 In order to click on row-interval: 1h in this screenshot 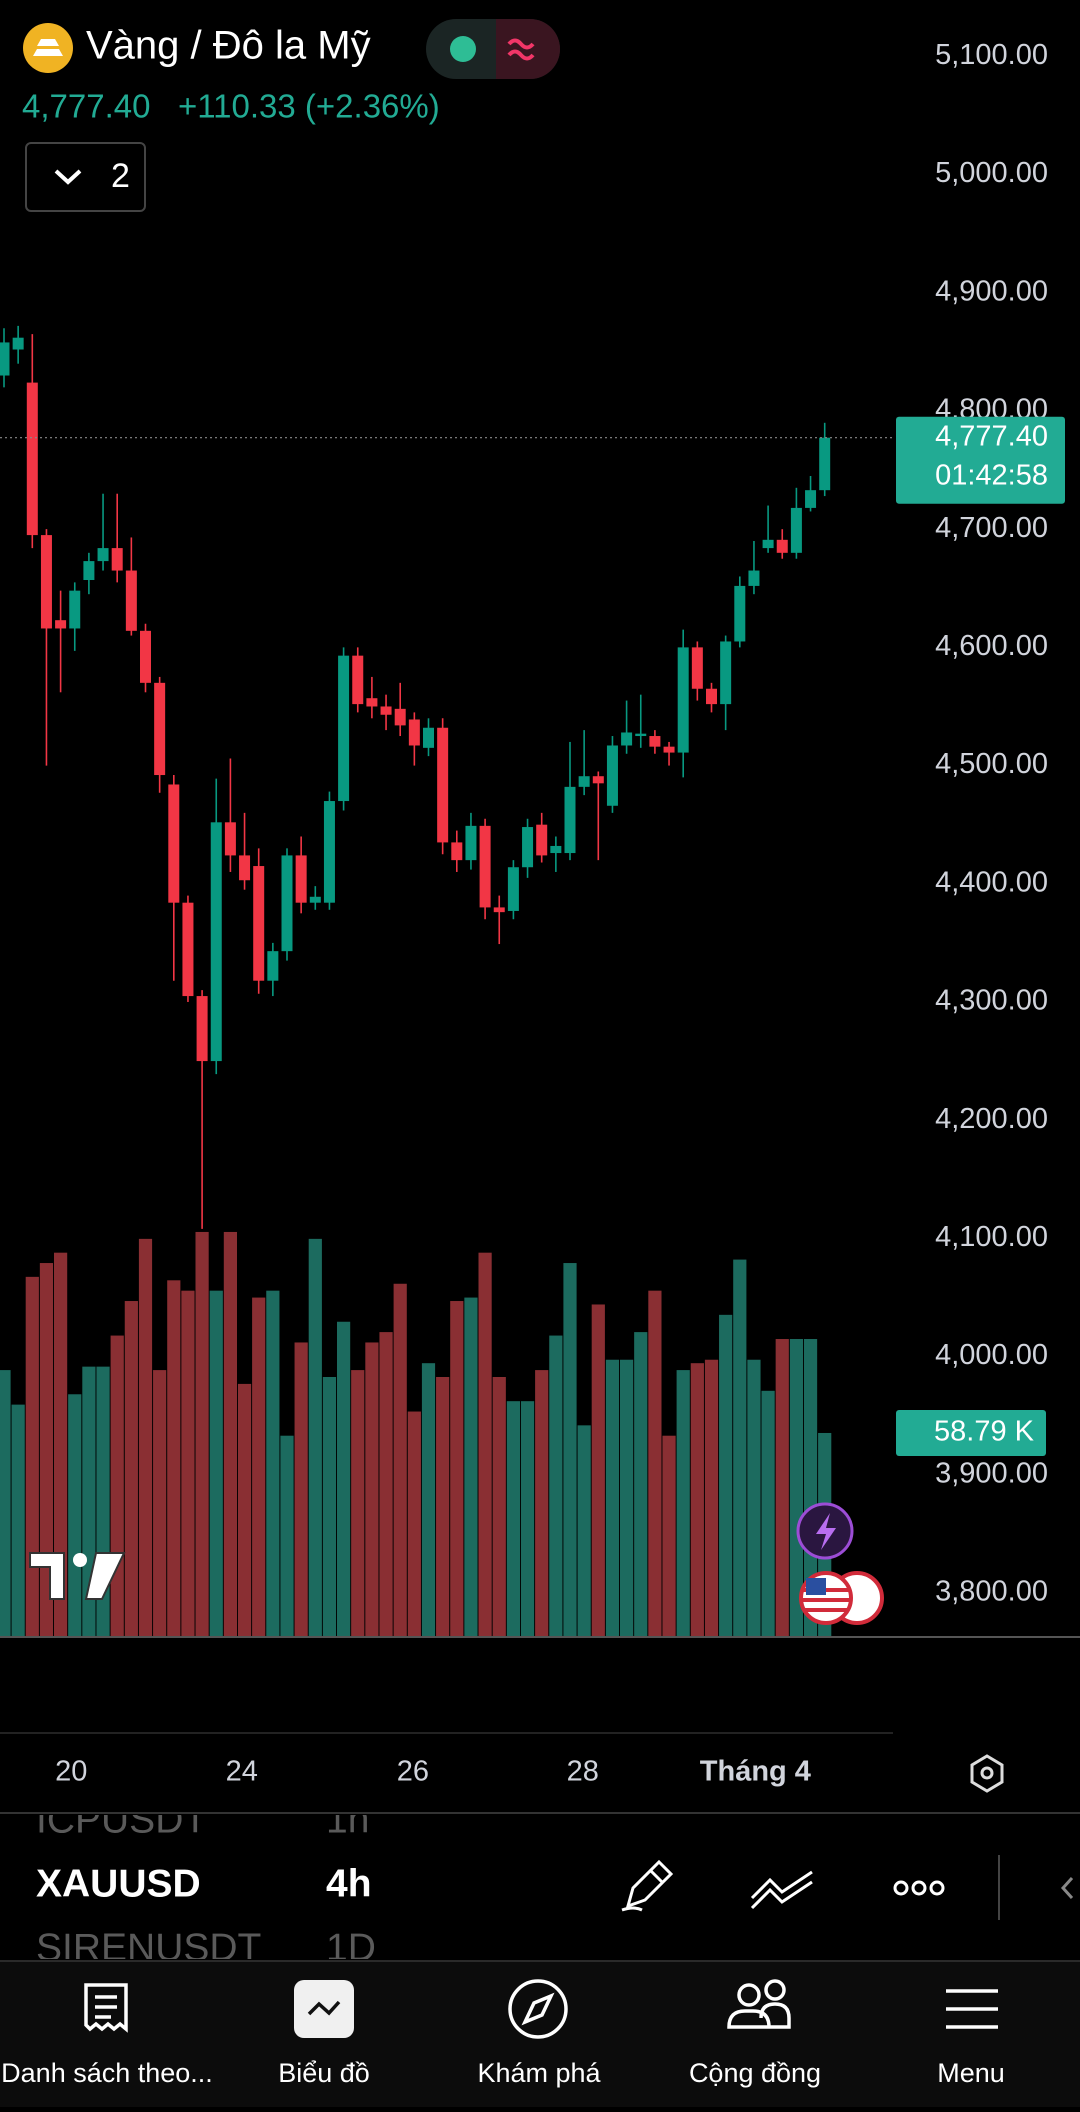, I will do `click(347, 1819)`.